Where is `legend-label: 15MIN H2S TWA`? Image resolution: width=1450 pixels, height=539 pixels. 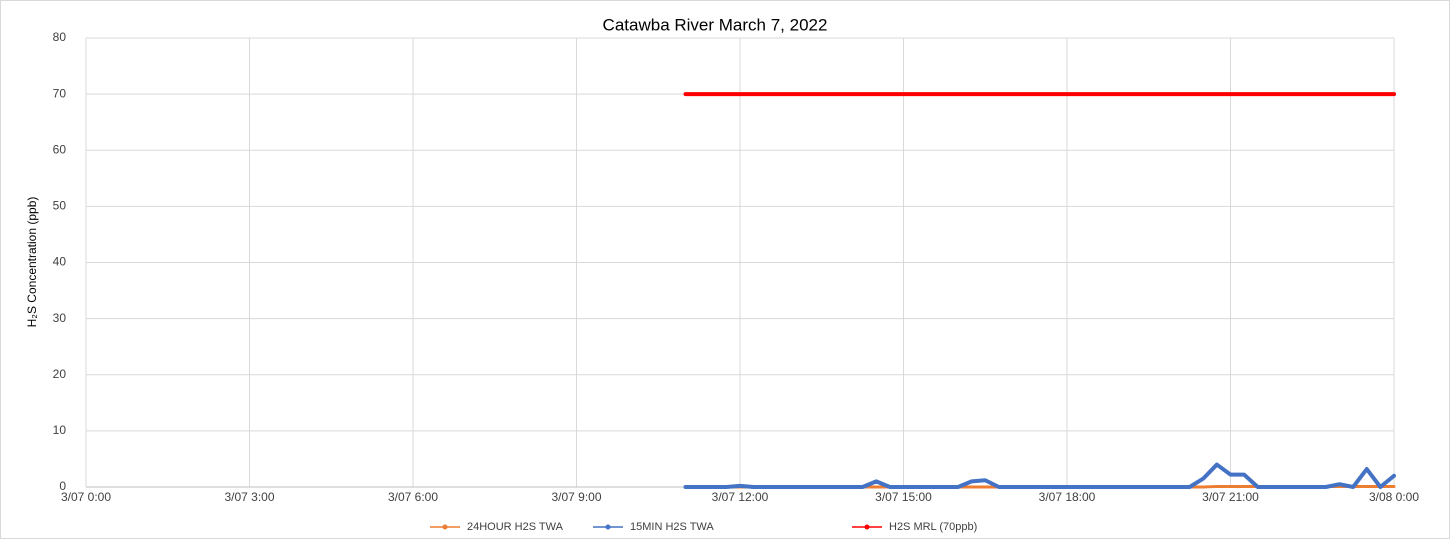
legend-label: 15MIN H2S TWA is located at coordinates (672, 527).